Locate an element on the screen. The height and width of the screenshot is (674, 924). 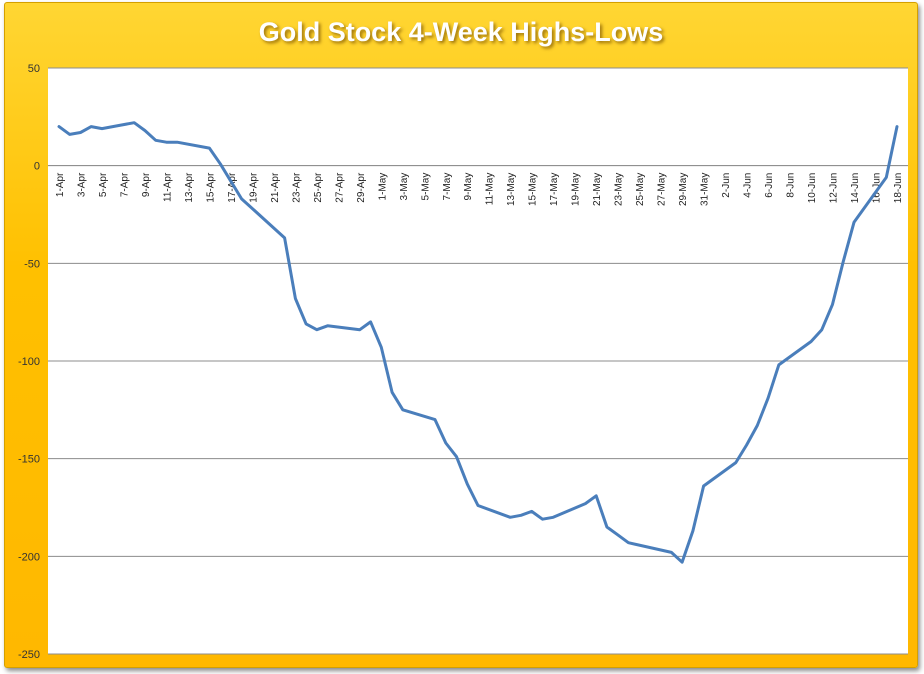
x-tick-label: 6-Jun is located at coordinates (769, 185).